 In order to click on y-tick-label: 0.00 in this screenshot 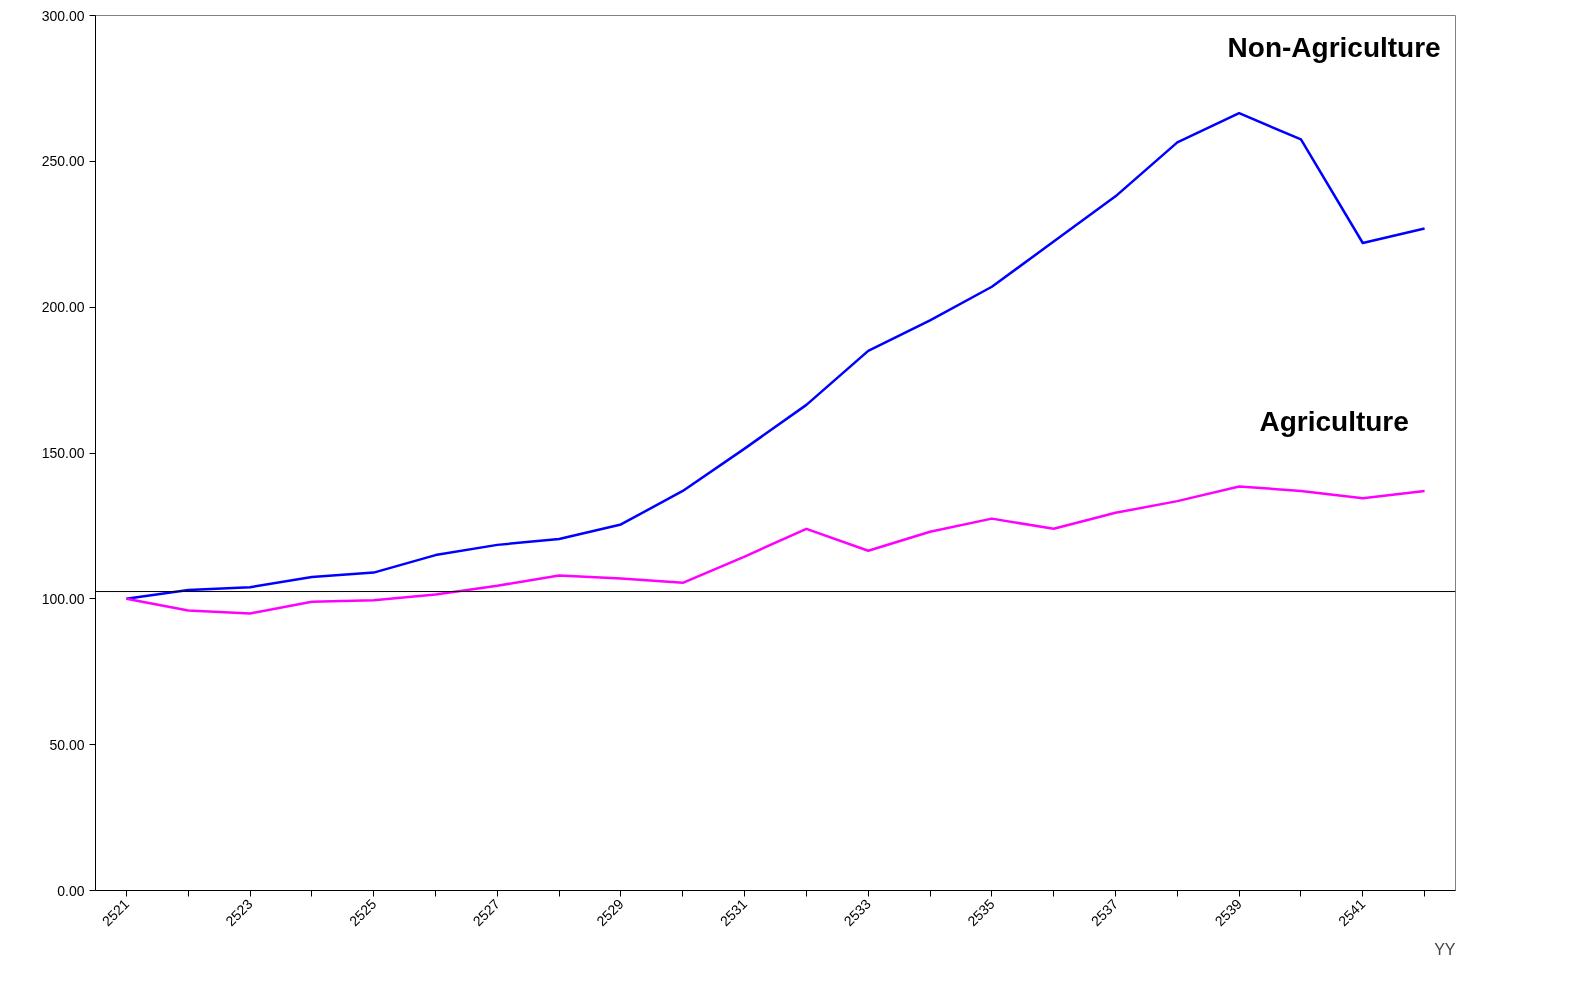, I will do `click(71, 890)`.